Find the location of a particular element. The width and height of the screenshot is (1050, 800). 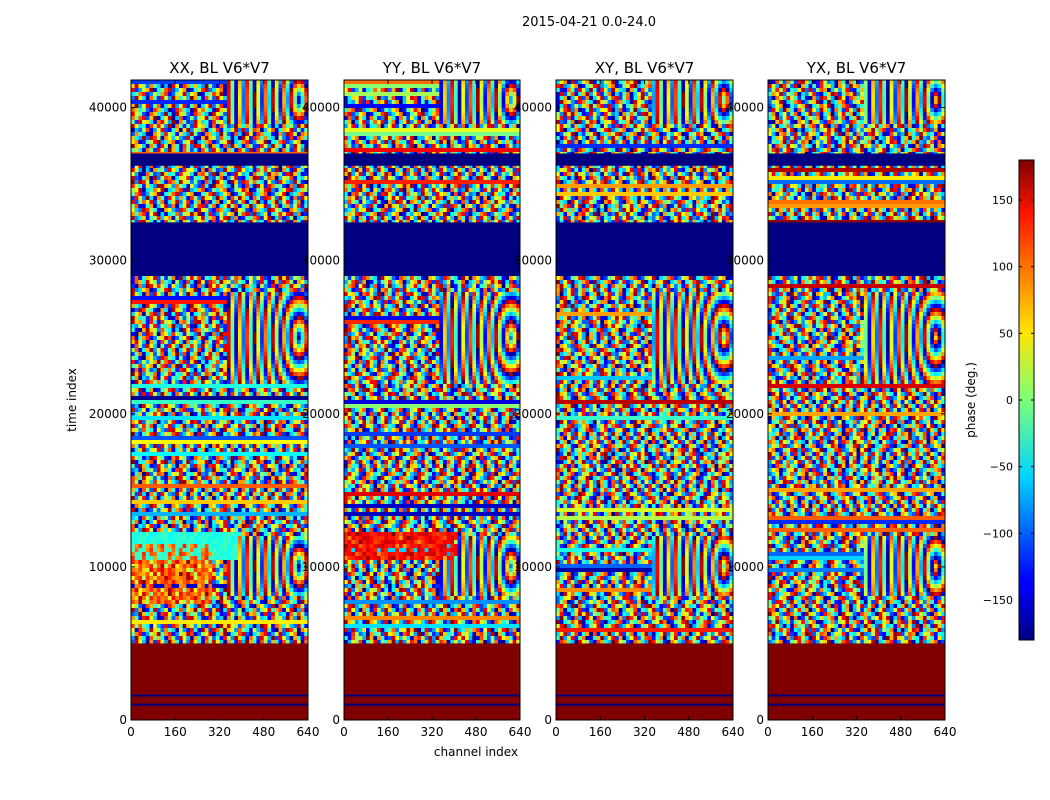

figure-suptitle: 2015-04-21 0.0-24.0 is located at coordinates (589, 22).